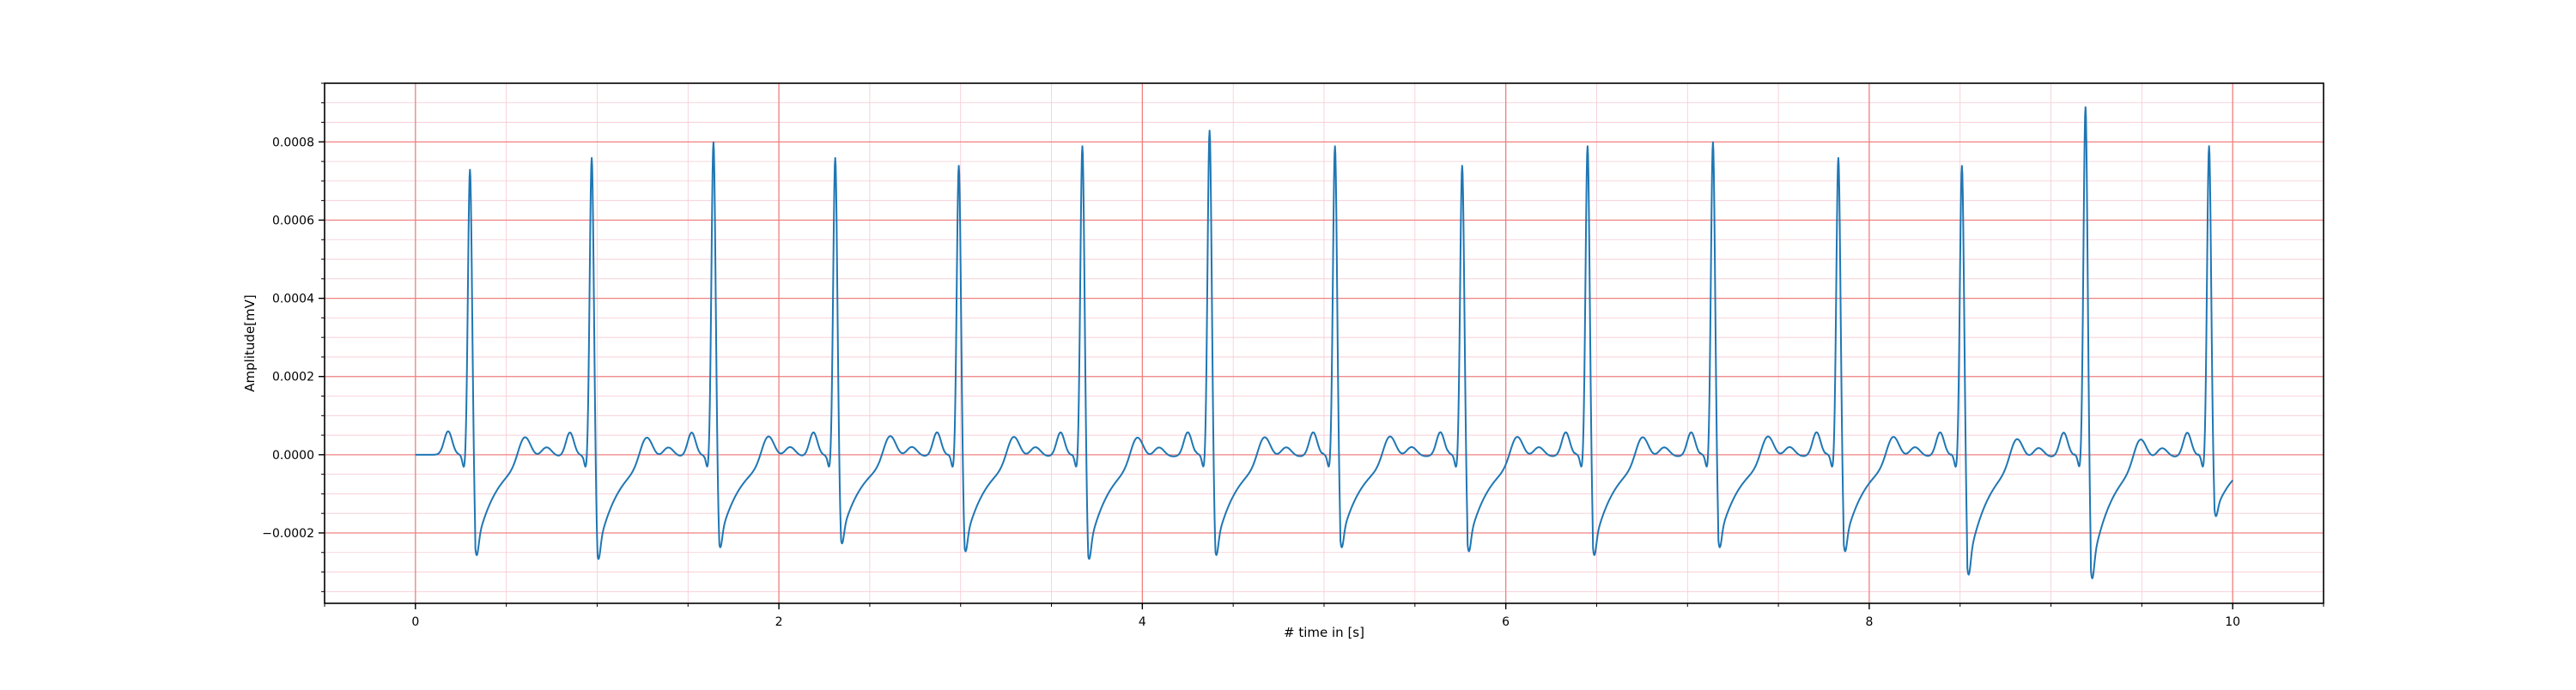 This screenshot has height=690, width=2576. Describe the element at coordinates (1324, 616) in the screenshot. I see `x-axis-ticks: 0 2 4 6 8 10` at that location.